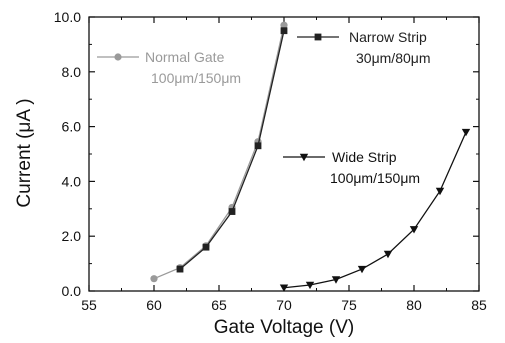 The height and width of the screenshot is (343, 505). Describe the element at coordinates (388, 37) in the screenshot. I see `legend-label: Narrow Strip` at that location.